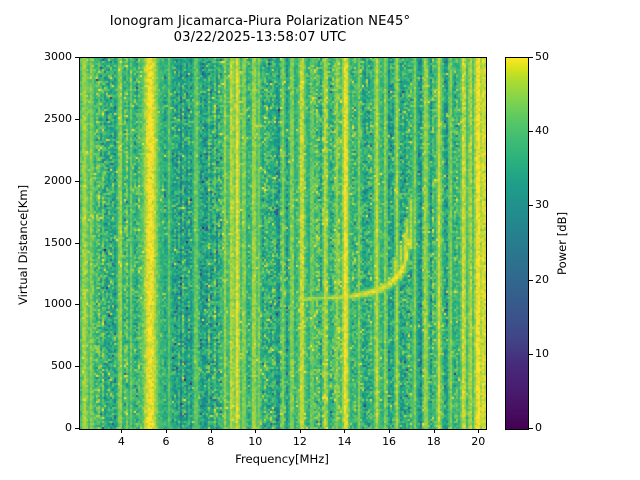  Describe the element at coordinates (299, 441) in the screenshot. I see `x-tick-label: 12` at that location.